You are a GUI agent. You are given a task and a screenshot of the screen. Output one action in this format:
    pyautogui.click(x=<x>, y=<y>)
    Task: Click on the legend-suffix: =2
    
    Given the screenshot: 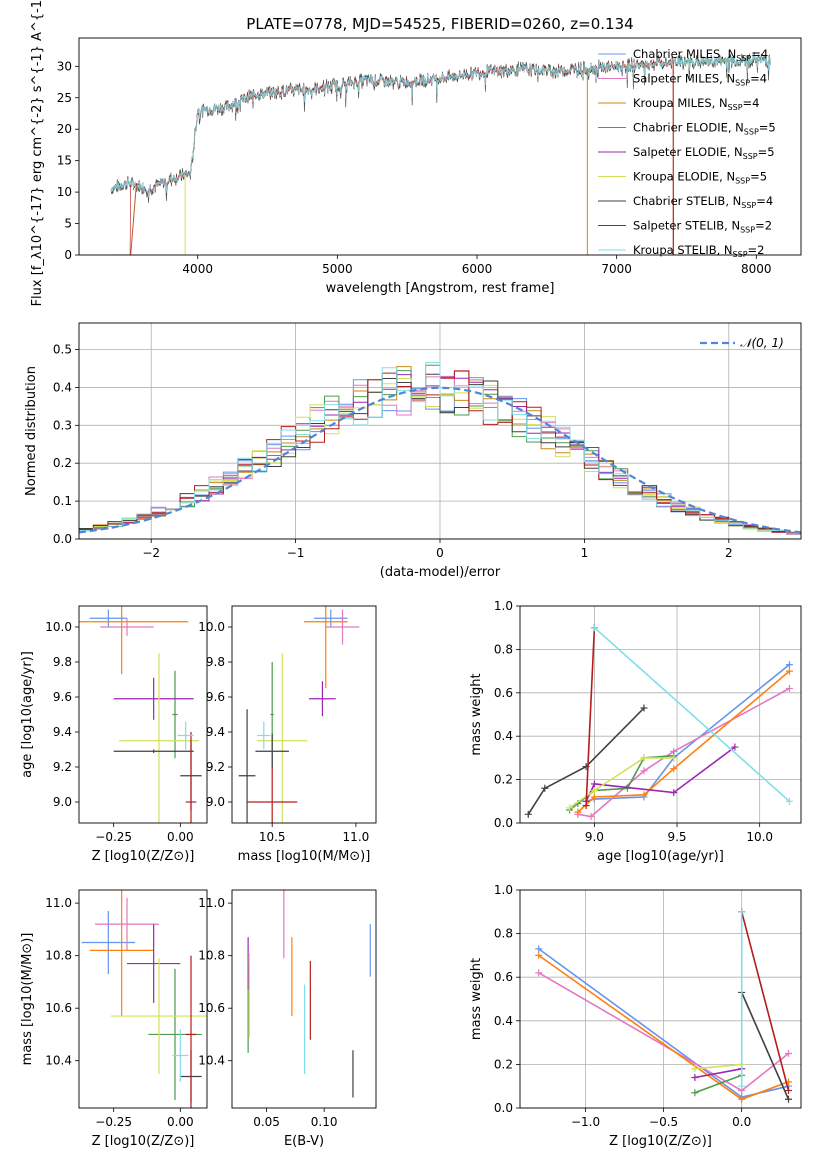 What is the action you would take?
    pyautogui.click(x=756, y=250)
    